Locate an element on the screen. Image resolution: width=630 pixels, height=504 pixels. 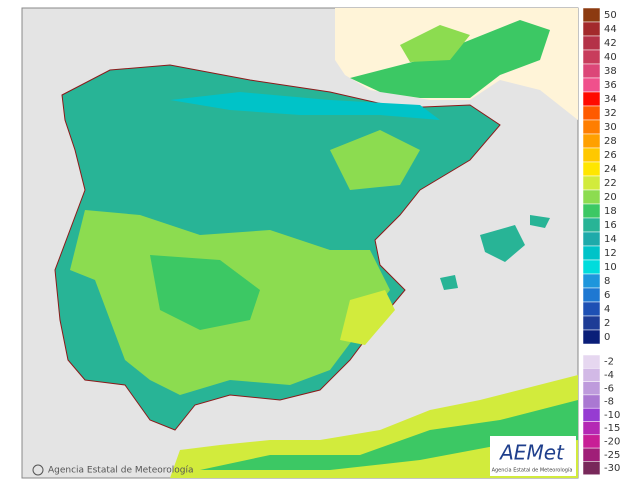
legend-label: 24 is located at coordinates (610, 169).